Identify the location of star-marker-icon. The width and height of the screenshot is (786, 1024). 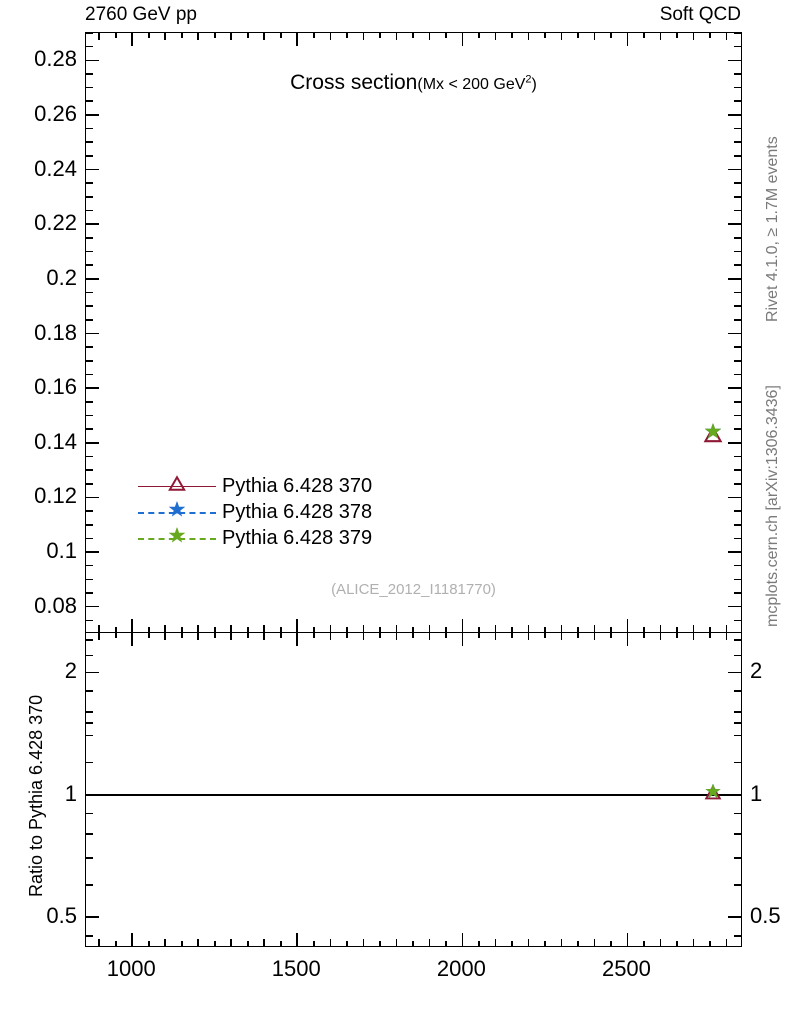
(177, 537).